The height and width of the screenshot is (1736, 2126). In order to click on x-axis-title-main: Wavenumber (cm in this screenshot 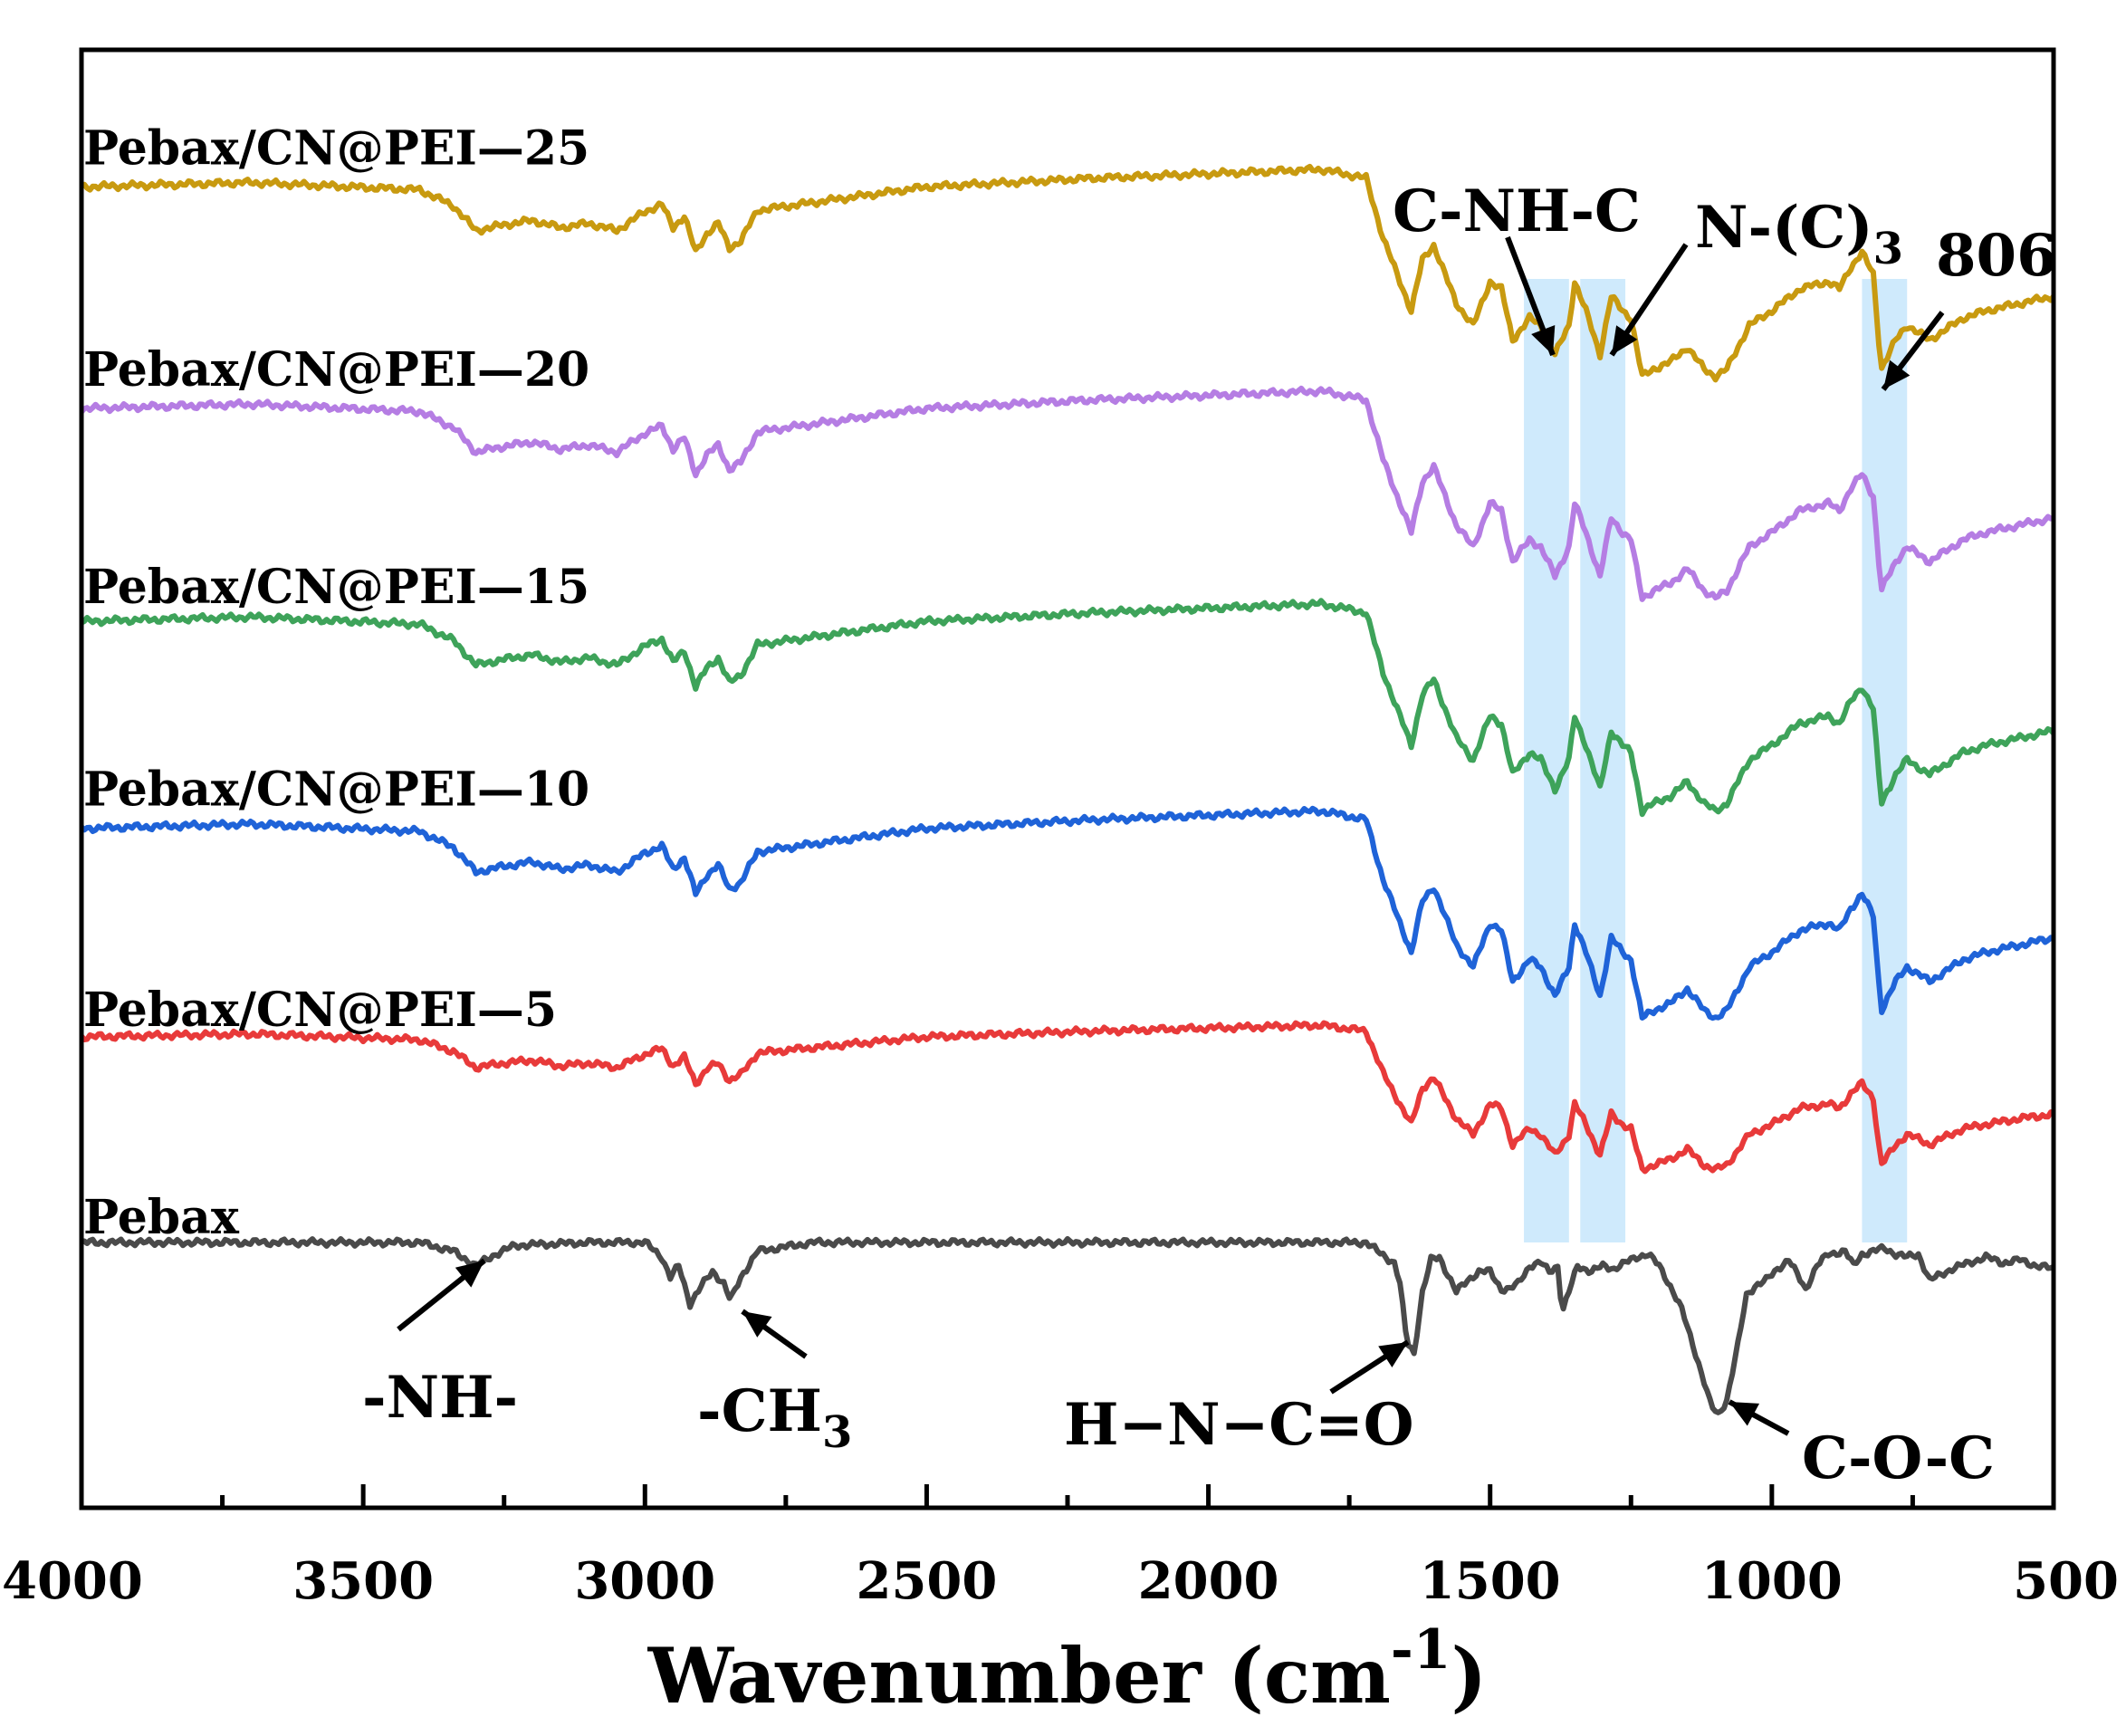, I will do `click(1019, 1676)`.